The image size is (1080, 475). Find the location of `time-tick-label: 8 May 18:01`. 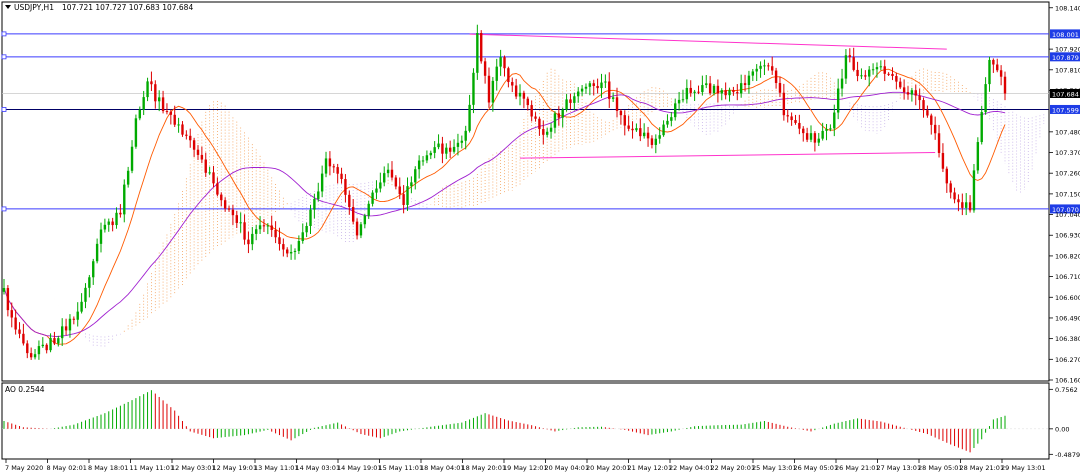

time-tick-label: 8 May 18:01 is located at coordinates (108, 468).